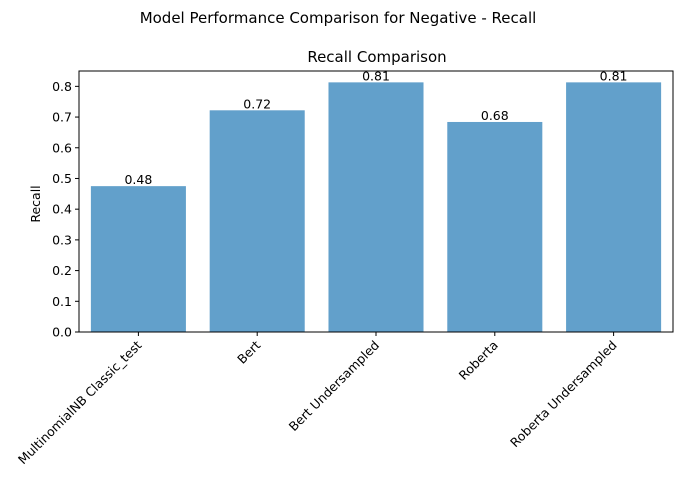  Describe the element at coordinates (138, 179) in the screenshot. I see `bar-value-label-0: 0.48` at that location.